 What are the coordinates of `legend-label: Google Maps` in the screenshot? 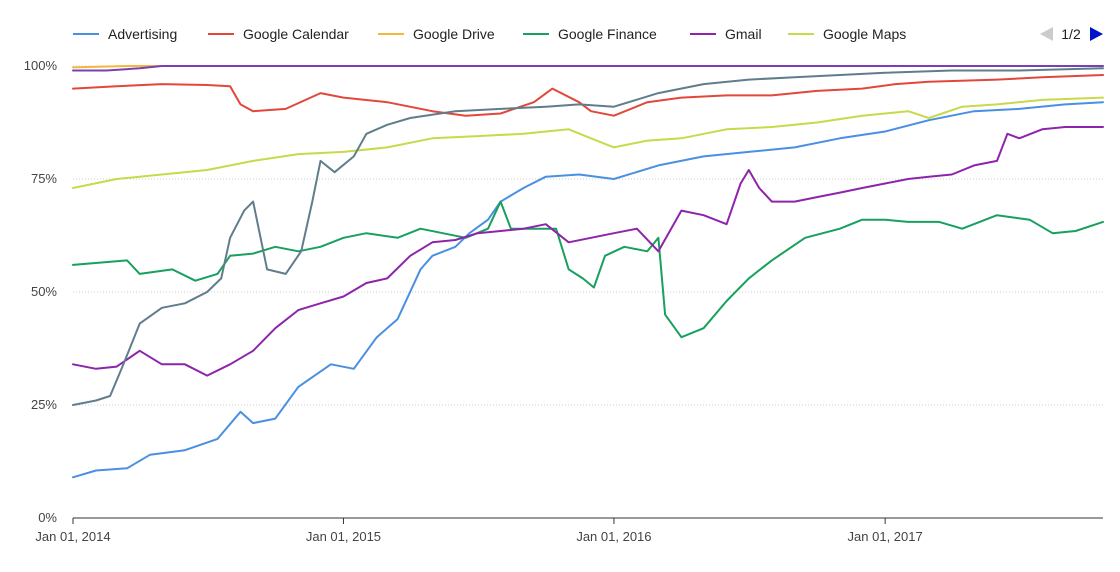 It's located at (864, 34).